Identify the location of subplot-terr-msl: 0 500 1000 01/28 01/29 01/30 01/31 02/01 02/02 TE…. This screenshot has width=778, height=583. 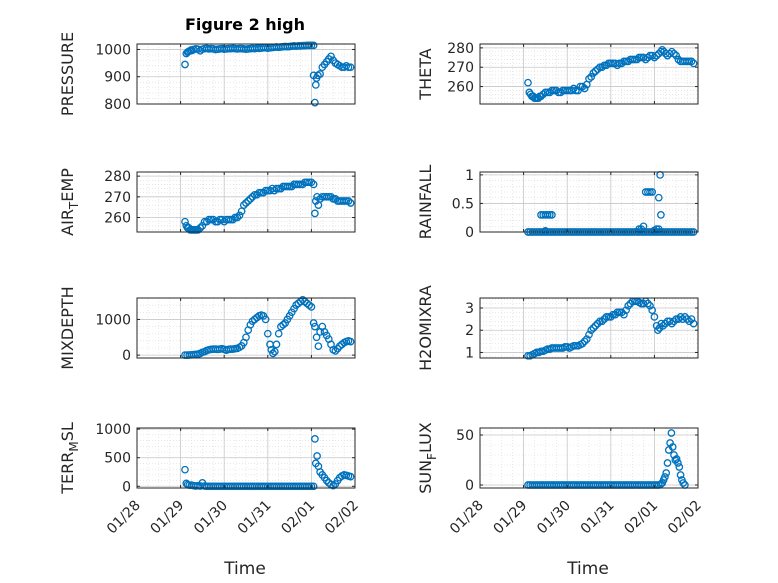
(210, 479).